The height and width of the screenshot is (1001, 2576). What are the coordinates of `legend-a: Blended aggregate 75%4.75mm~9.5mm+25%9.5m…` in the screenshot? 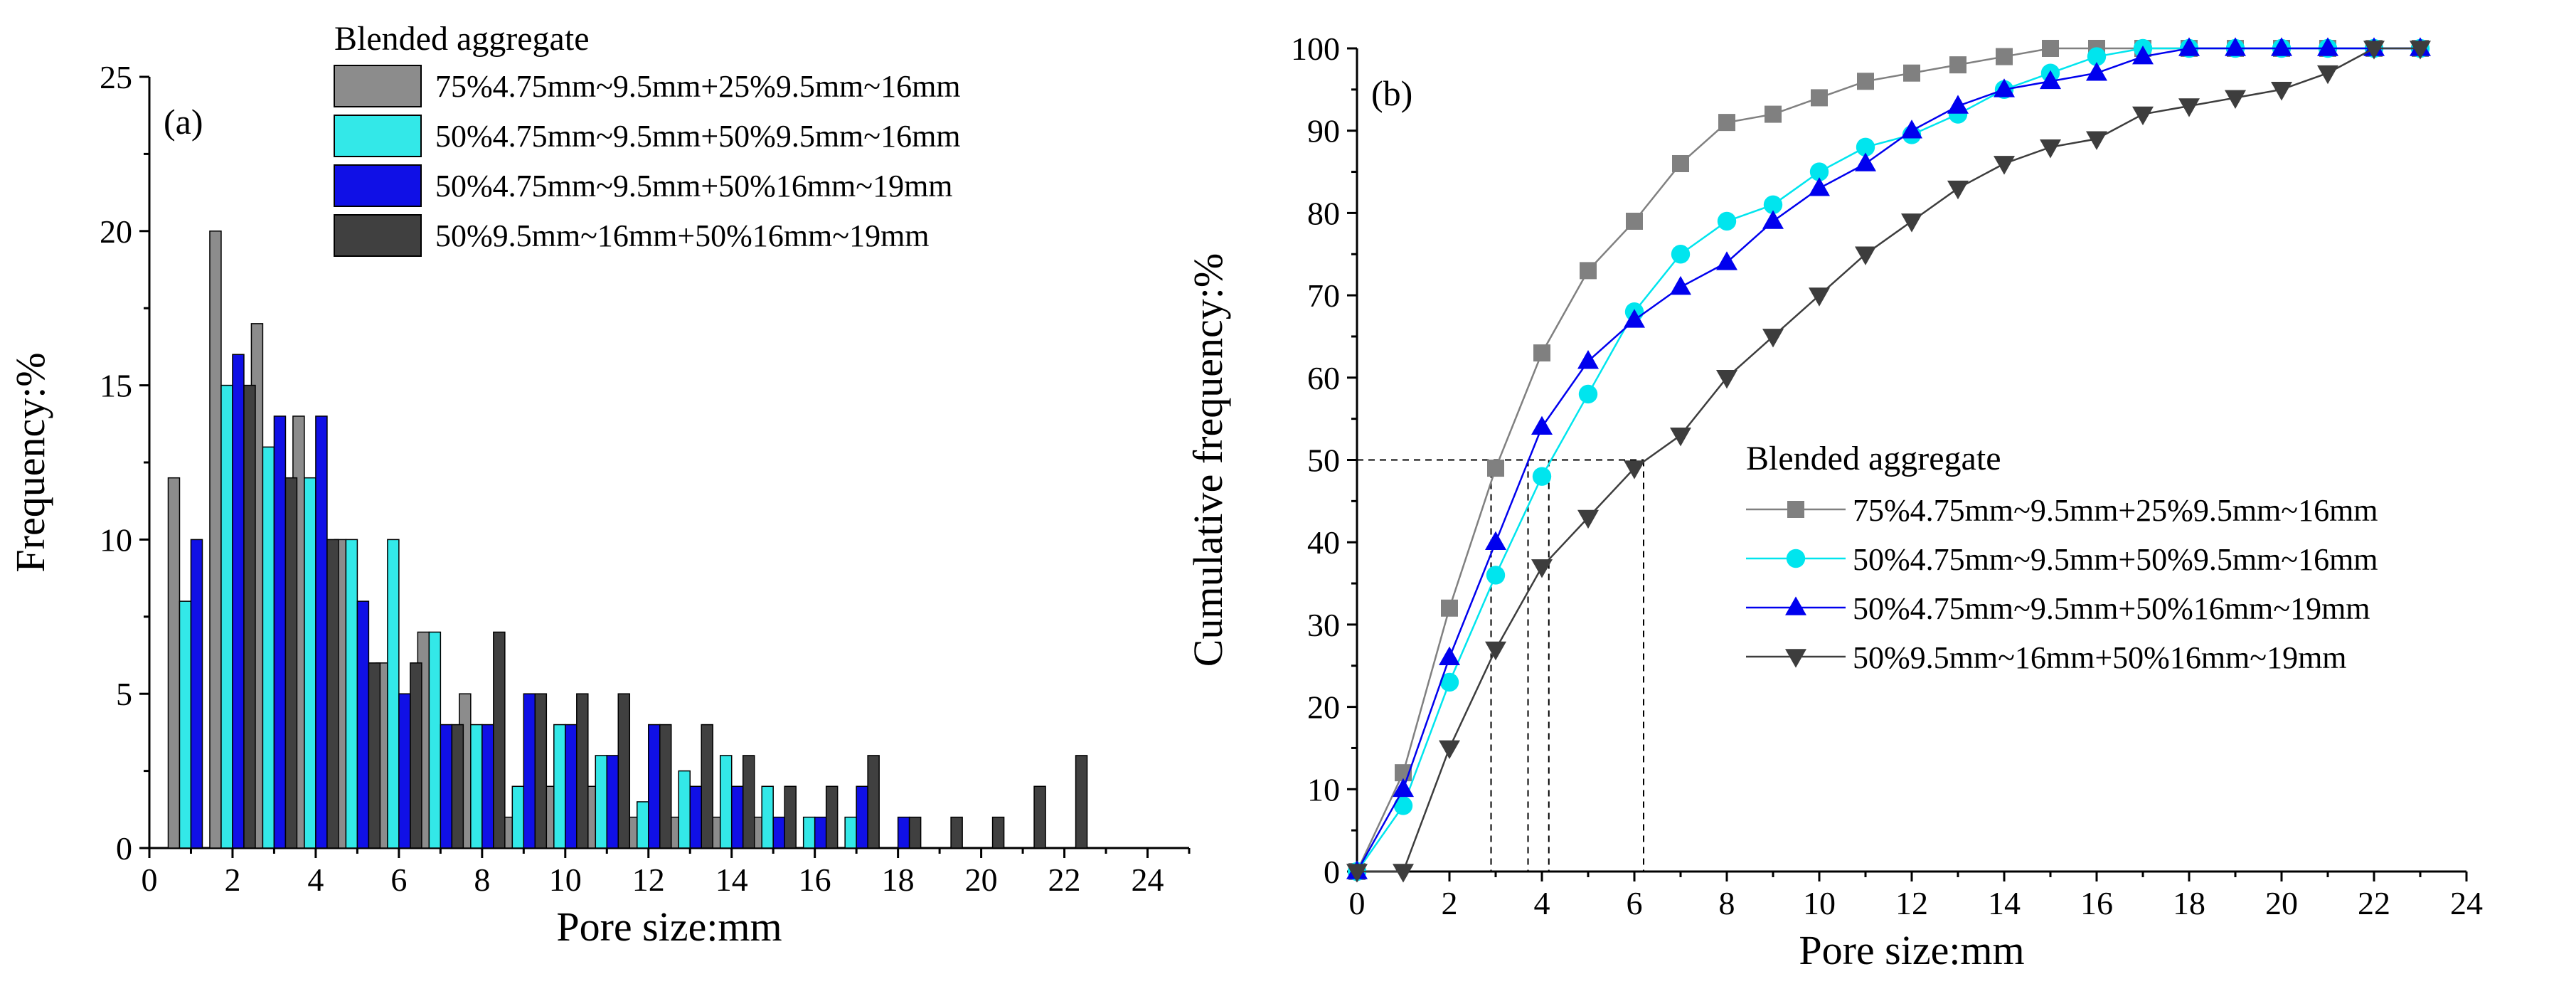 It's located at (647, 138).